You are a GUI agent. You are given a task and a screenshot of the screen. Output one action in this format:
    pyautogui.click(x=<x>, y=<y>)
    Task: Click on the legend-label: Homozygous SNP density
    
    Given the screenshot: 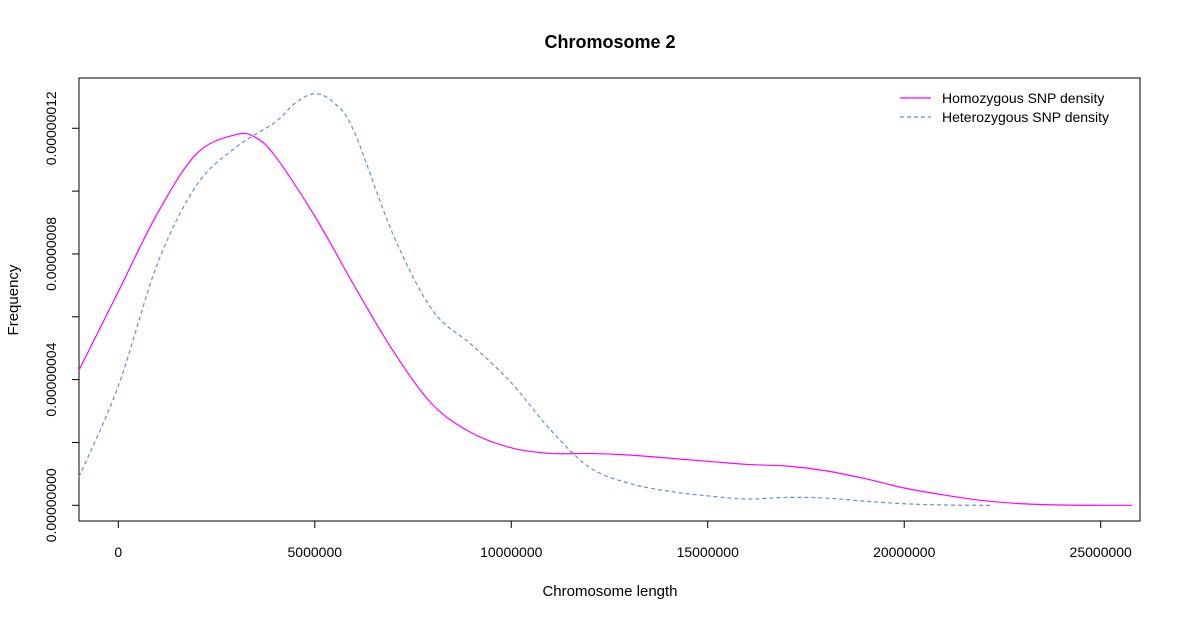 What is the action you would take?
    pyautogui.click(x=1023, y=98)
    